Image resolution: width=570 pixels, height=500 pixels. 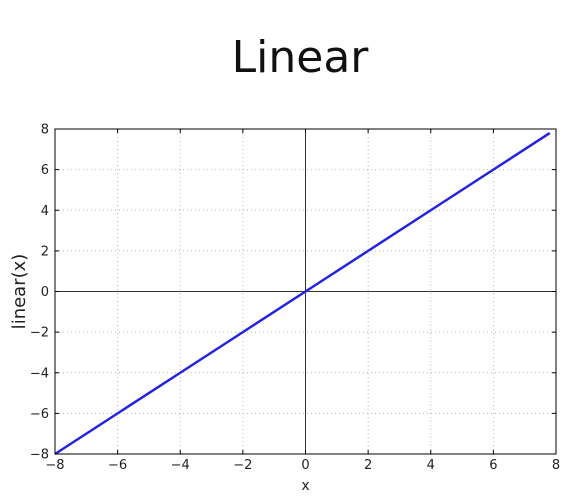 I want to click on y-tick-label: −8, so click(x=39, y=455).